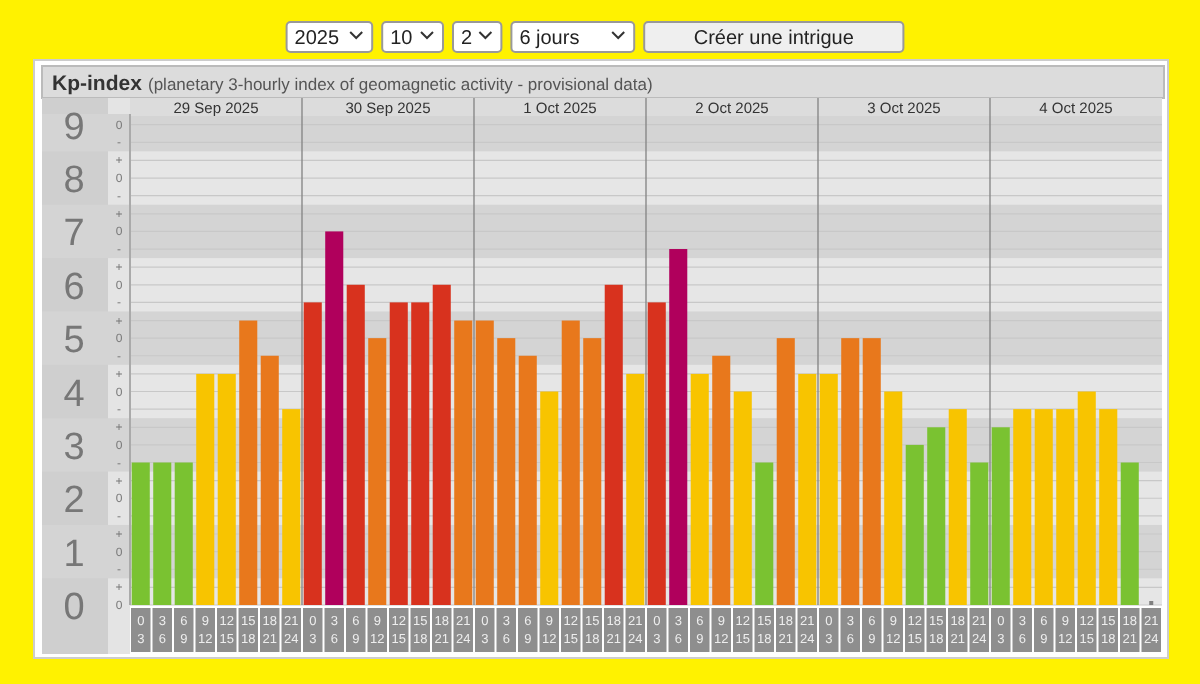 This screenshot has width=1200, height=684. I want to click on dropdown: 6 jours, so click(573, 37).